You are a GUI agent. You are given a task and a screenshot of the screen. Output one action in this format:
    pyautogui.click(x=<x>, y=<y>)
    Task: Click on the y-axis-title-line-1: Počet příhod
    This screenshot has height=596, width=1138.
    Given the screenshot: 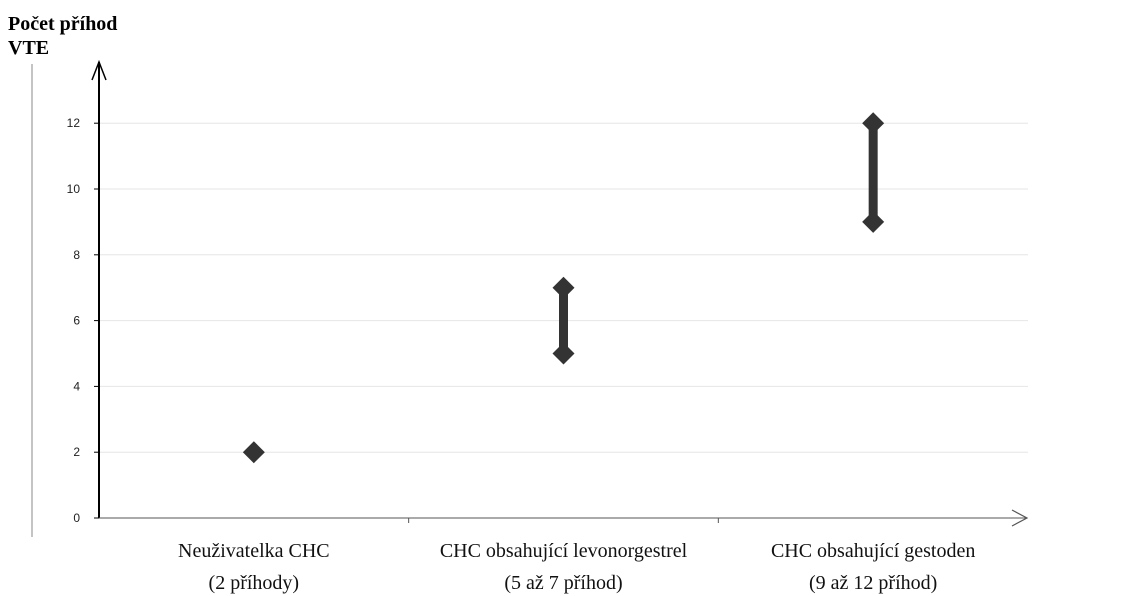 What is the action you would take?
    pyautogui.click(x=62, y=24)
    